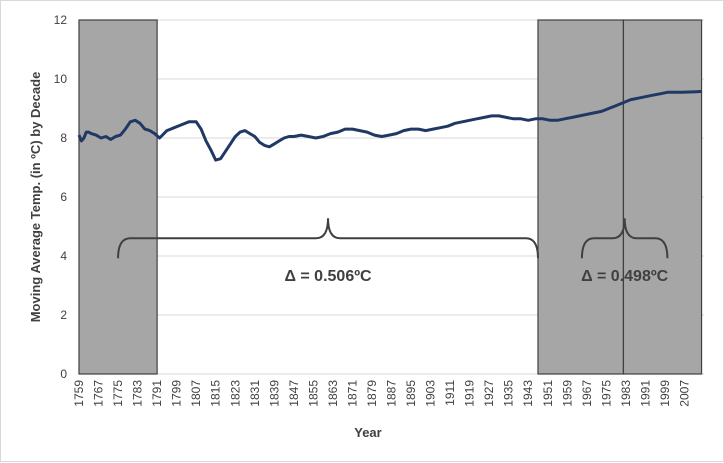 The image size is (724, 463). Describe the element at coordinates (450, 393) in the screenshot. I see `x-tick-label: 1911` at that location.